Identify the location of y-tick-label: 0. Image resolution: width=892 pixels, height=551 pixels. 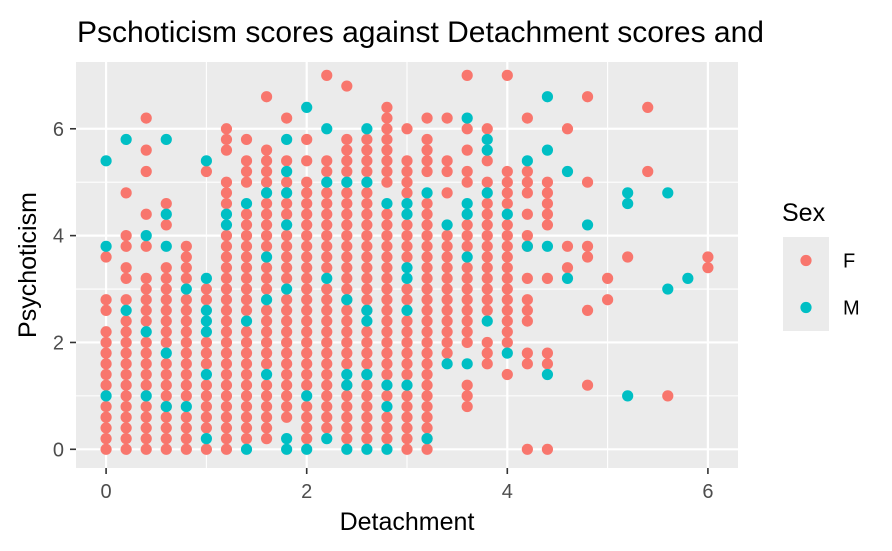
(58, 450).